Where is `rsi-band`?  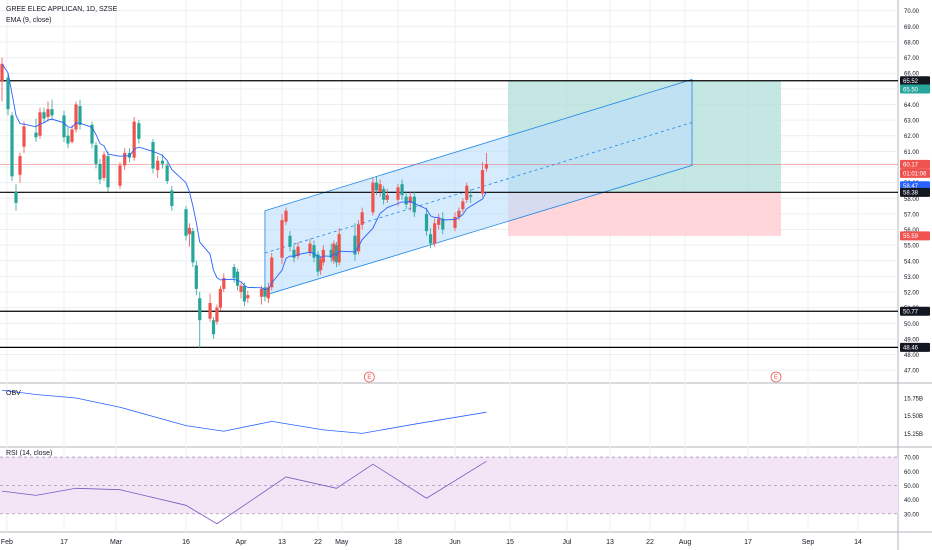 rsi-band is located at coordinates (449, 485).